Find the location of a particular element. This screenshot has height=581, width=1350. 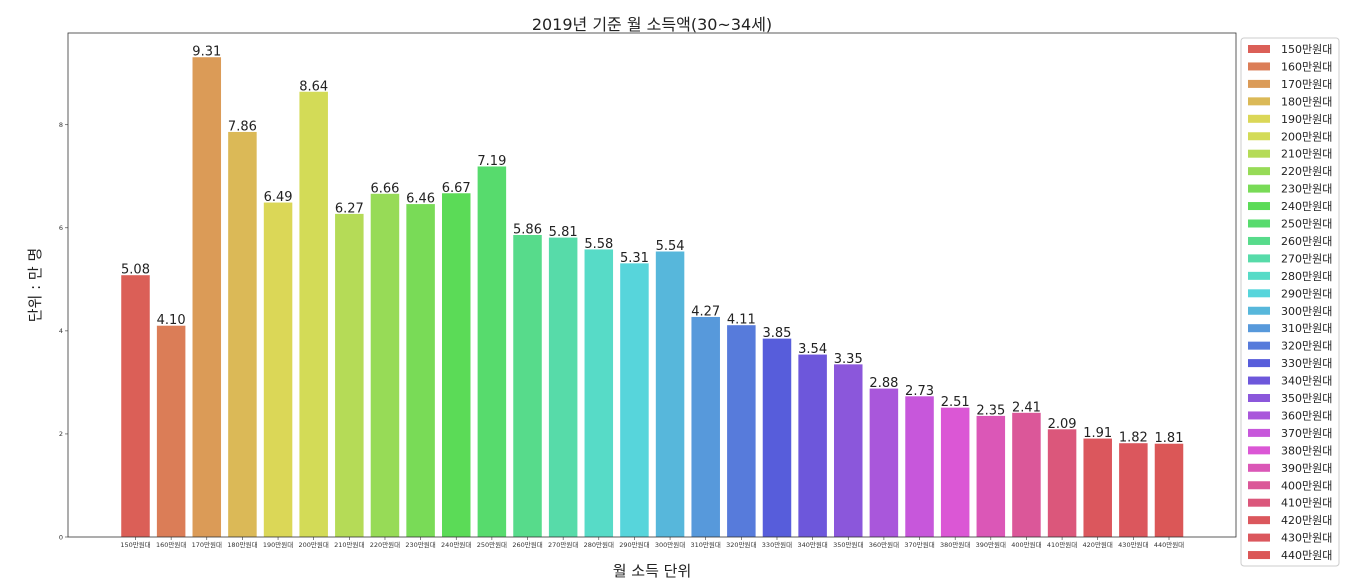

x-tick-label: 330만원대 is located at coordinates (777, 544).